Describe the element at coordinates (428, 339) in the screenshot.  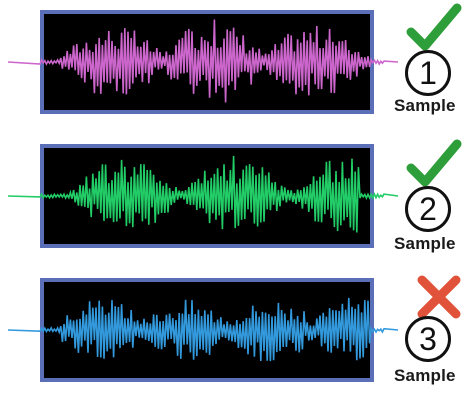
I see `sample-number-3: 3` at that location.